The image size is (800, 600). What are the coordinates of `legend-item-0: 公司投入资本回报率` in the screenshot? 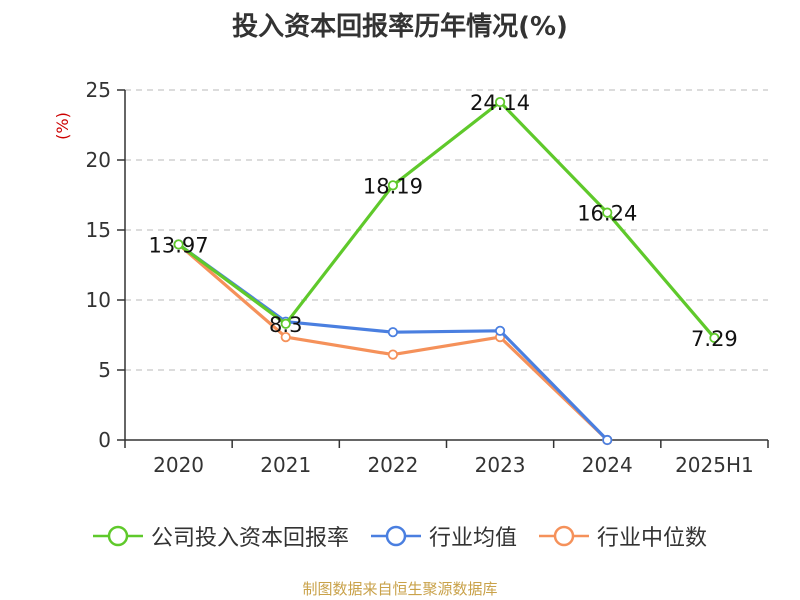 It's located at (220, 536).